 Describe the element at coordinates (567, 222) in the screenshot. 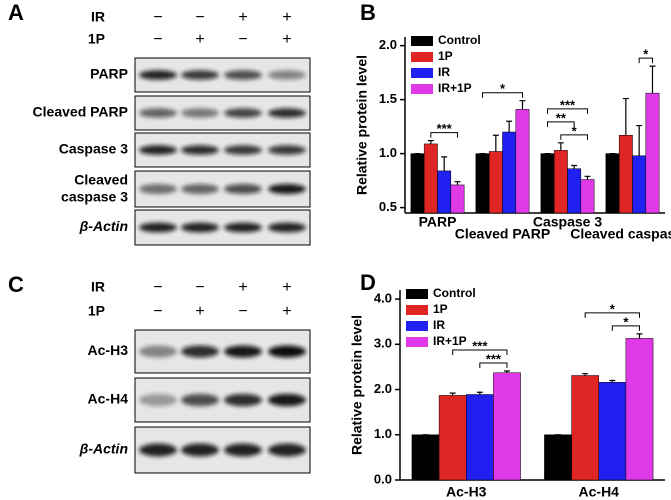

I see `x-tick-label: Caspase 3` at that location.